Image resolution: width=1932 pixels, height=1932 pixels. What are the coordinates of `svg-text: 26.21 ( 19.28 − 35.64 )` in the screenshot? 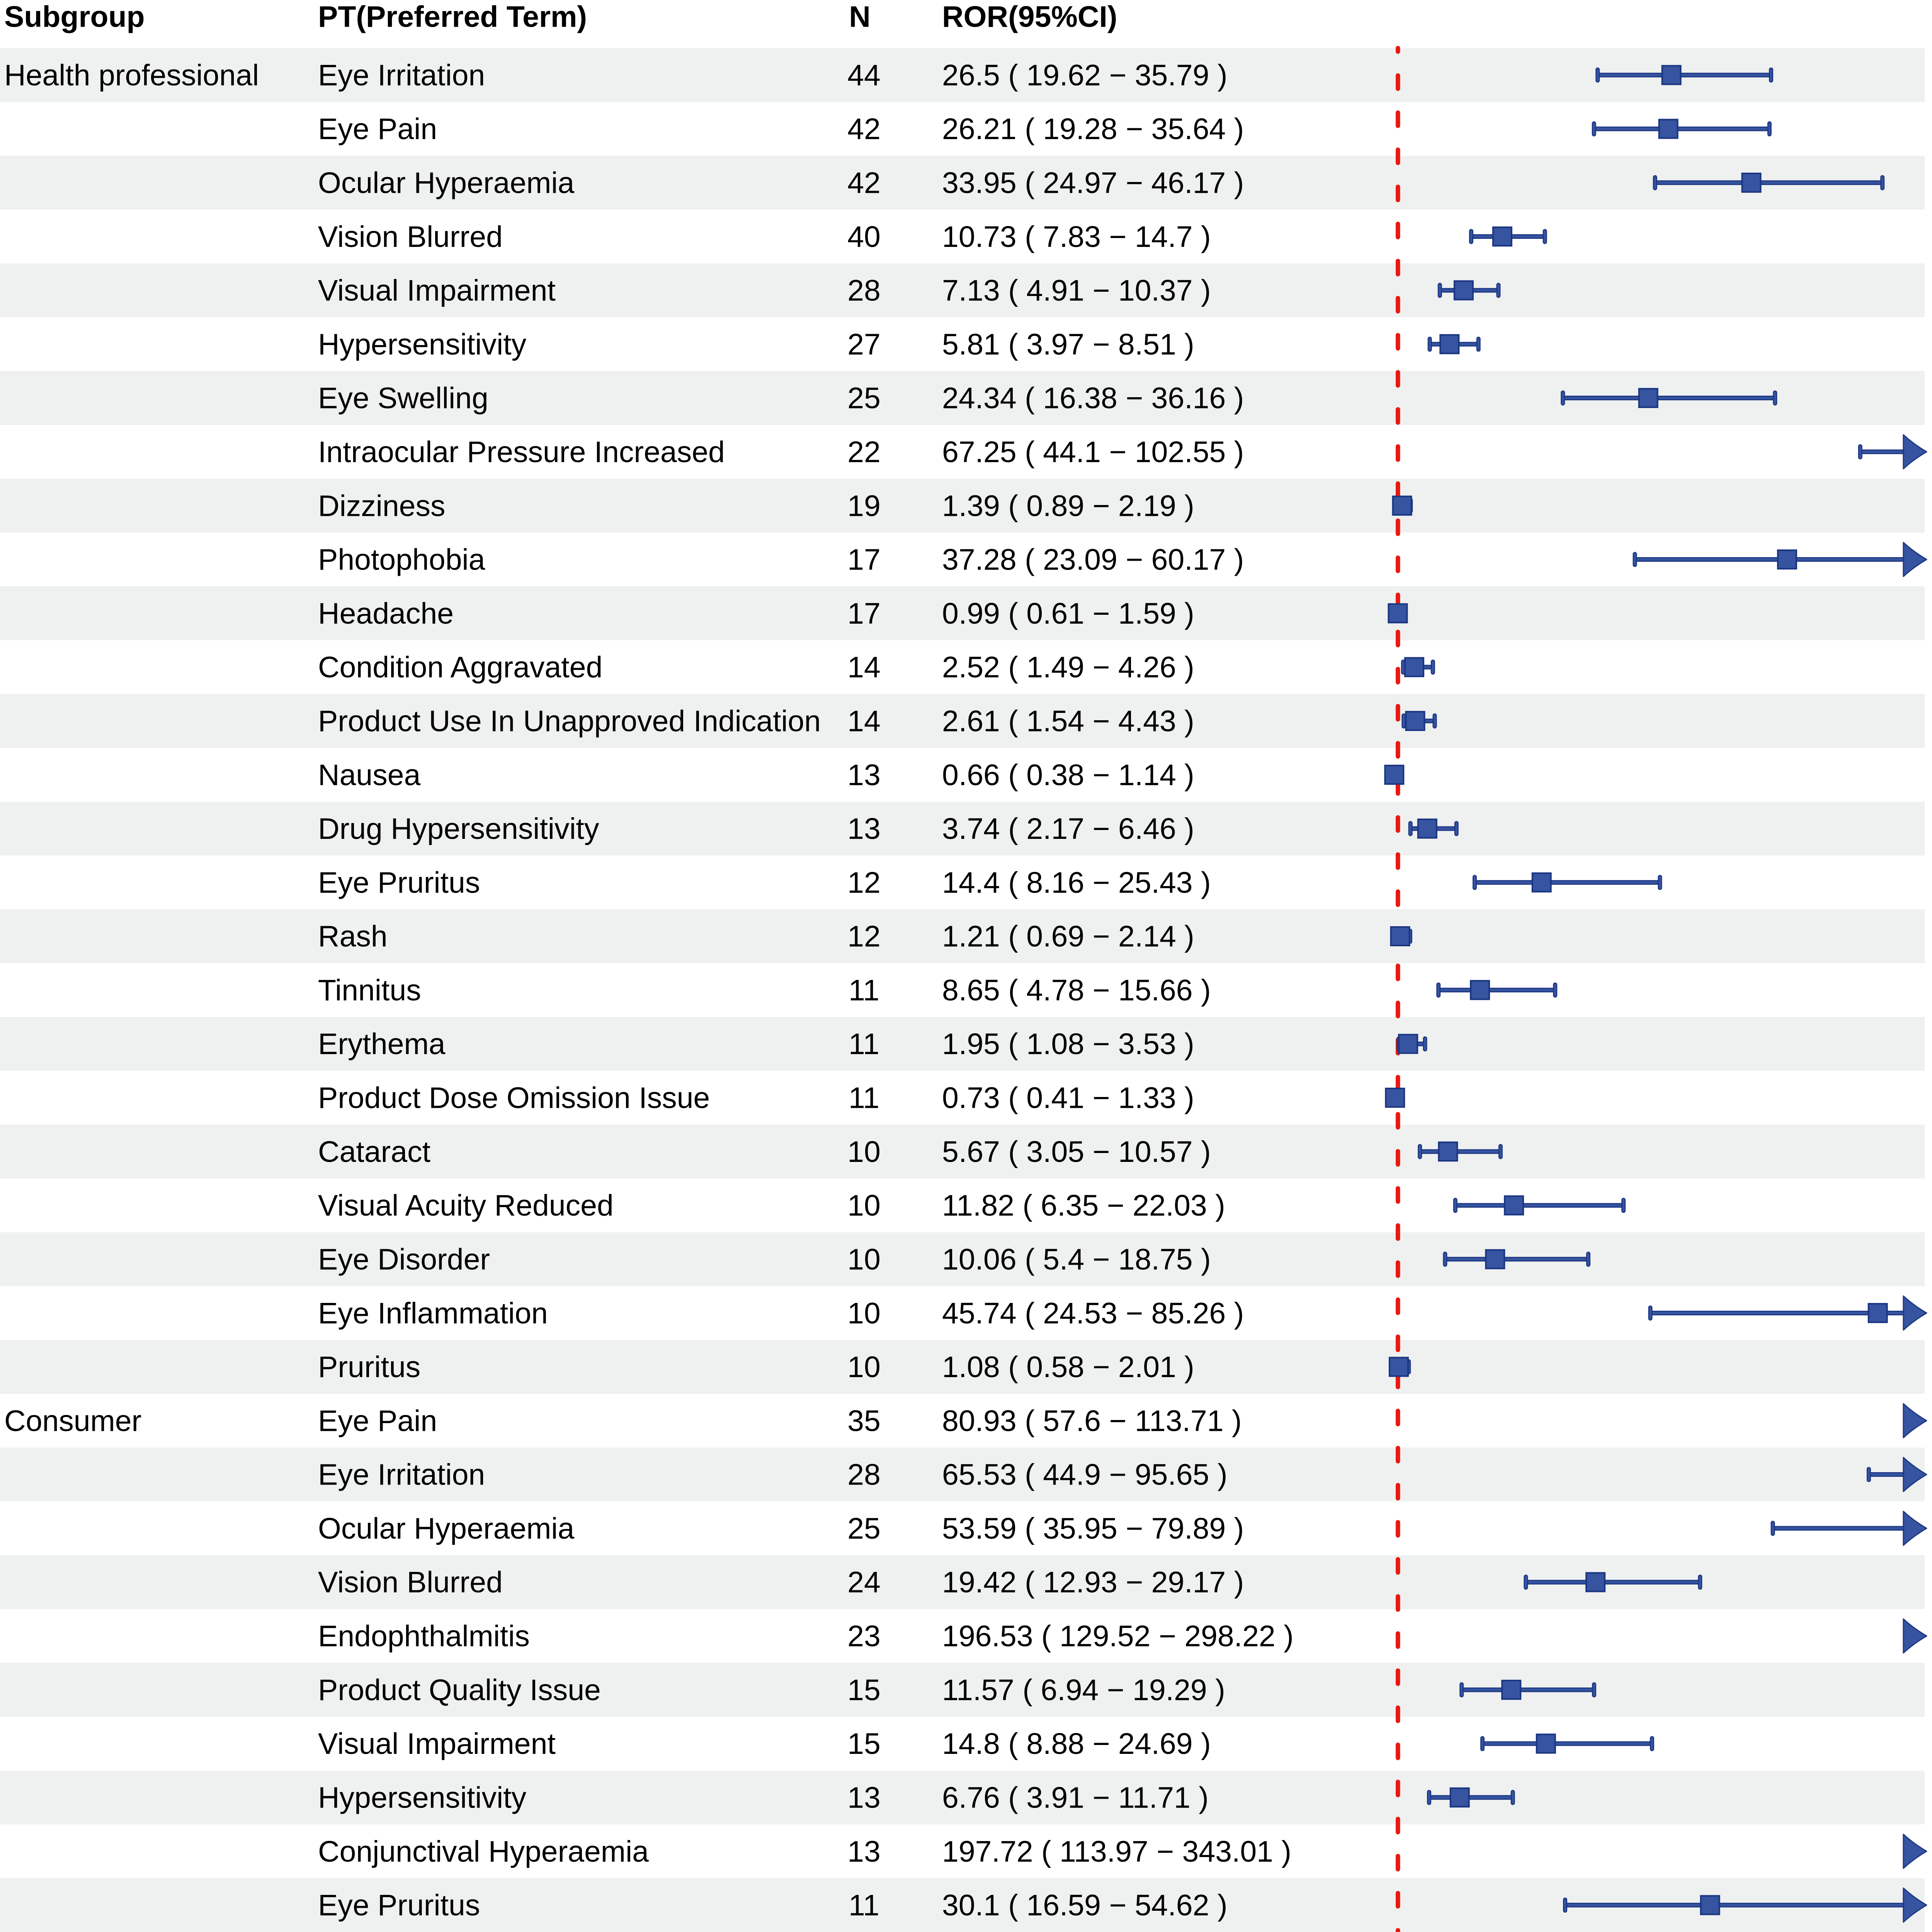 It's located at (1093, 129).